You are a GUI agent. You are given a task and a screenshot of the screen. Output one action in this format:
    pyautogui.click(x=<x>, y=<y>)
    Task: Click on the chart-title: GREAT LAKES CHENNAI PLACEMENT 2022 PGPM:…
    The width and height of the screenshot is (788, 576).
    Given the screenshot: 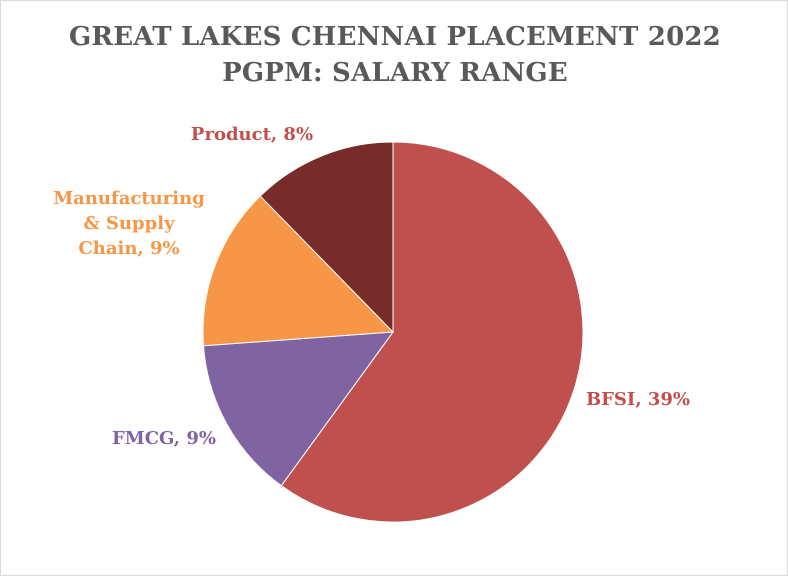 What is the action you would take?
    pyautogui.click(x=394, y=55)
    